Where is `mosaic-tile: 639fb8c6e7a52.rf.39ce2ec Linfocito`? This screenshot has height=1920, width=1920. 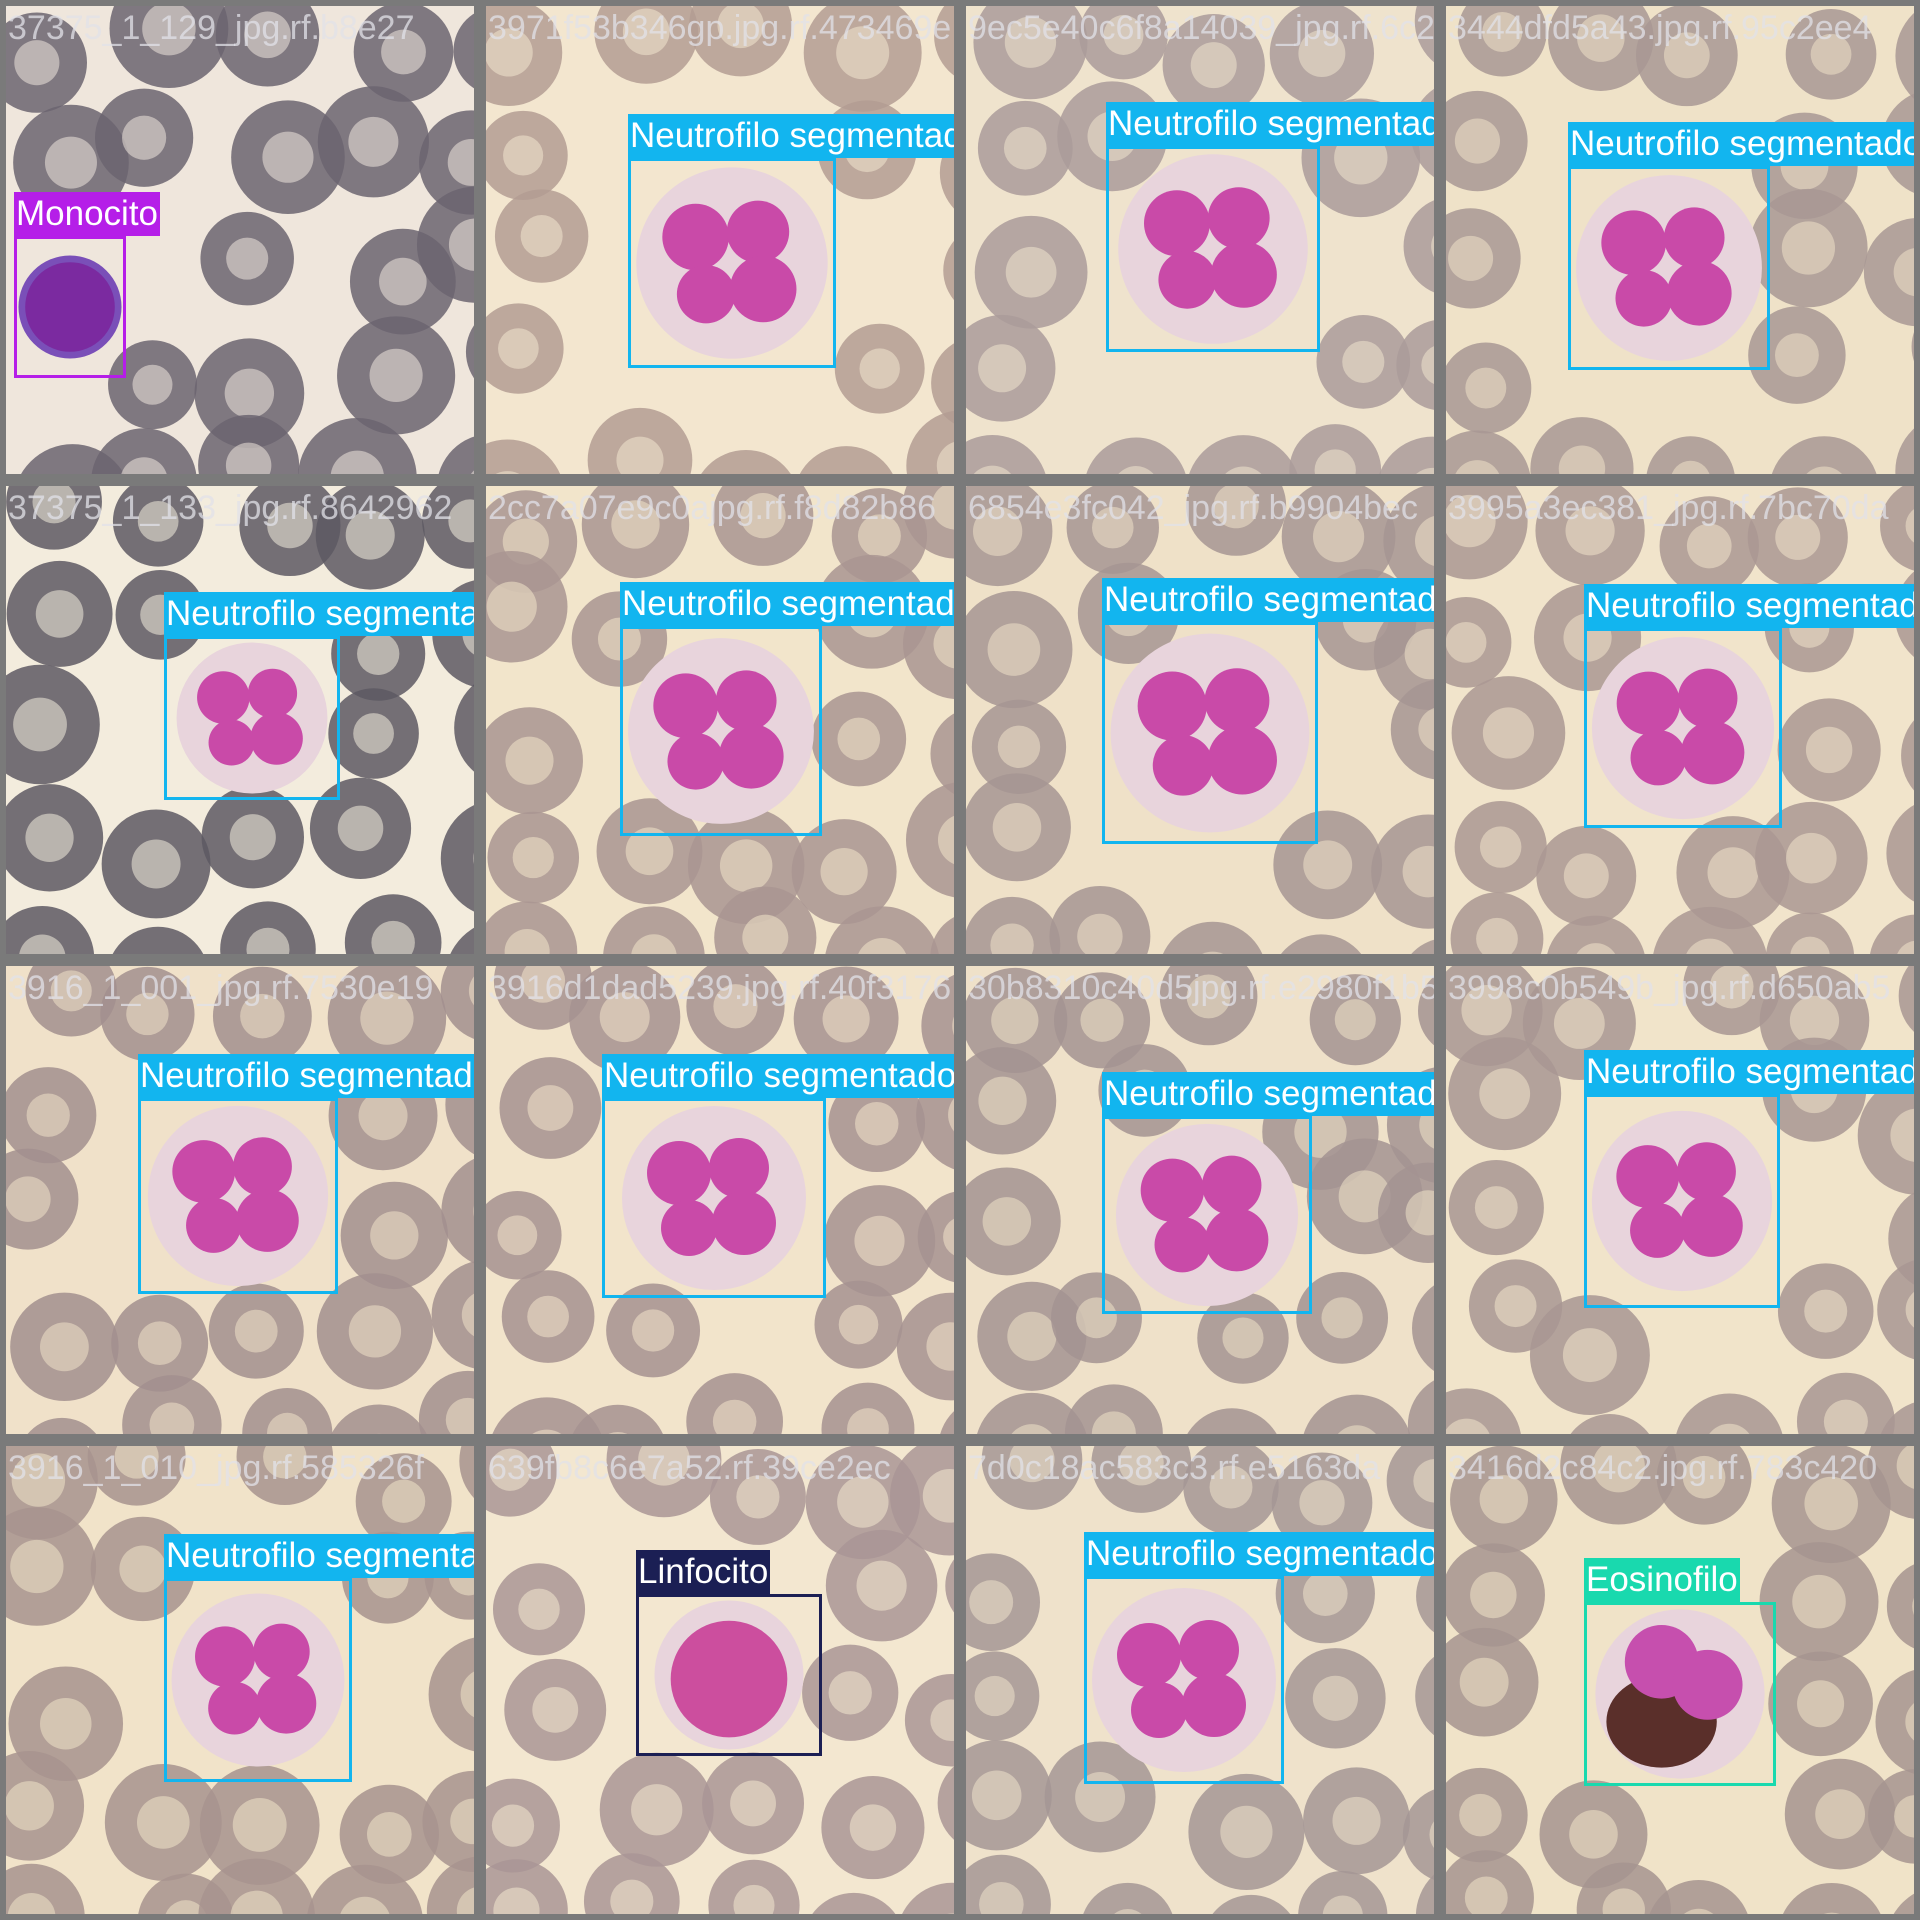 mosaic-tile: 639fb8c6e7a52.rf.39ce2ec Linfocito is located at coordinates (720, 1680).